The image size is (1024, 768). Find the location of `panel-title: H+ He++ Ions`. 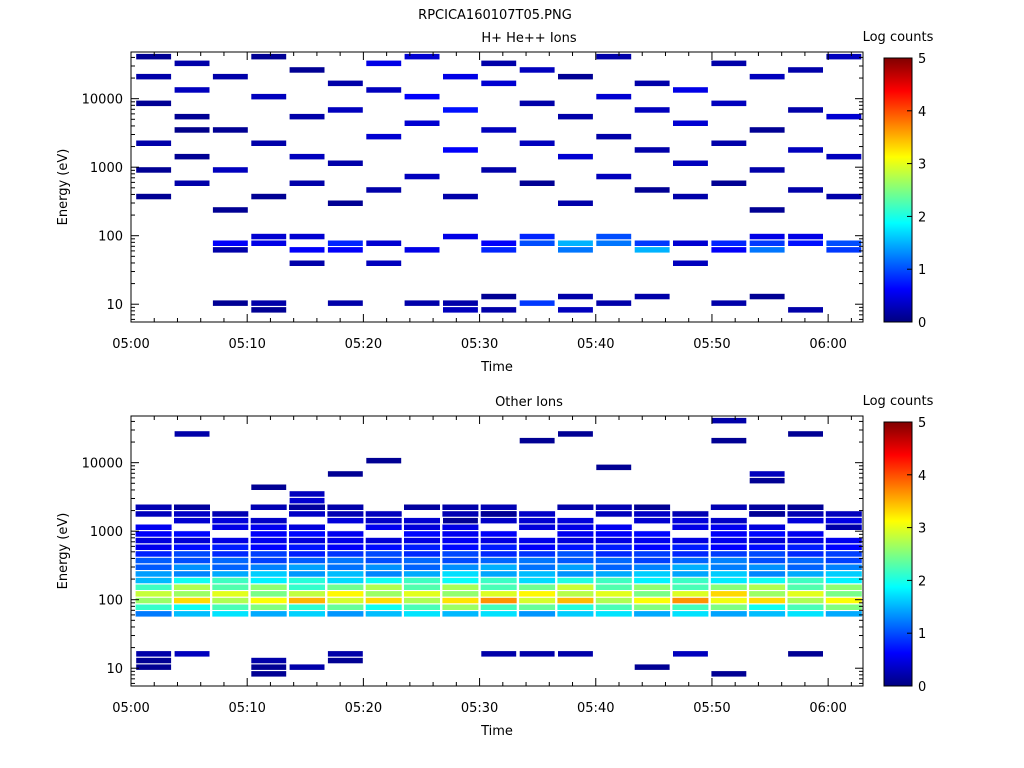

panel-title: H+ He++ Ions is located at coordinates (529, 38).